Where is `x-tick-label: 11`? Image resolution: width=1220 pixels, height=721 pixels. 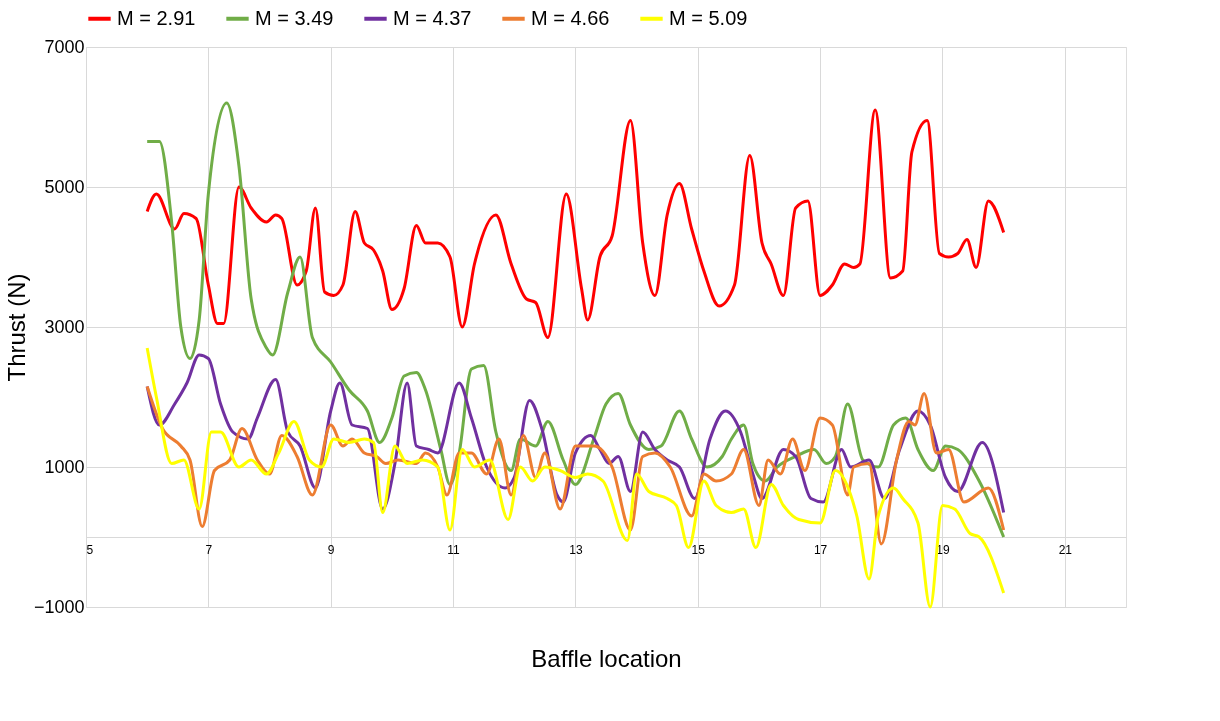 x-tick-label: 11 is located at coordinates (454, 549).